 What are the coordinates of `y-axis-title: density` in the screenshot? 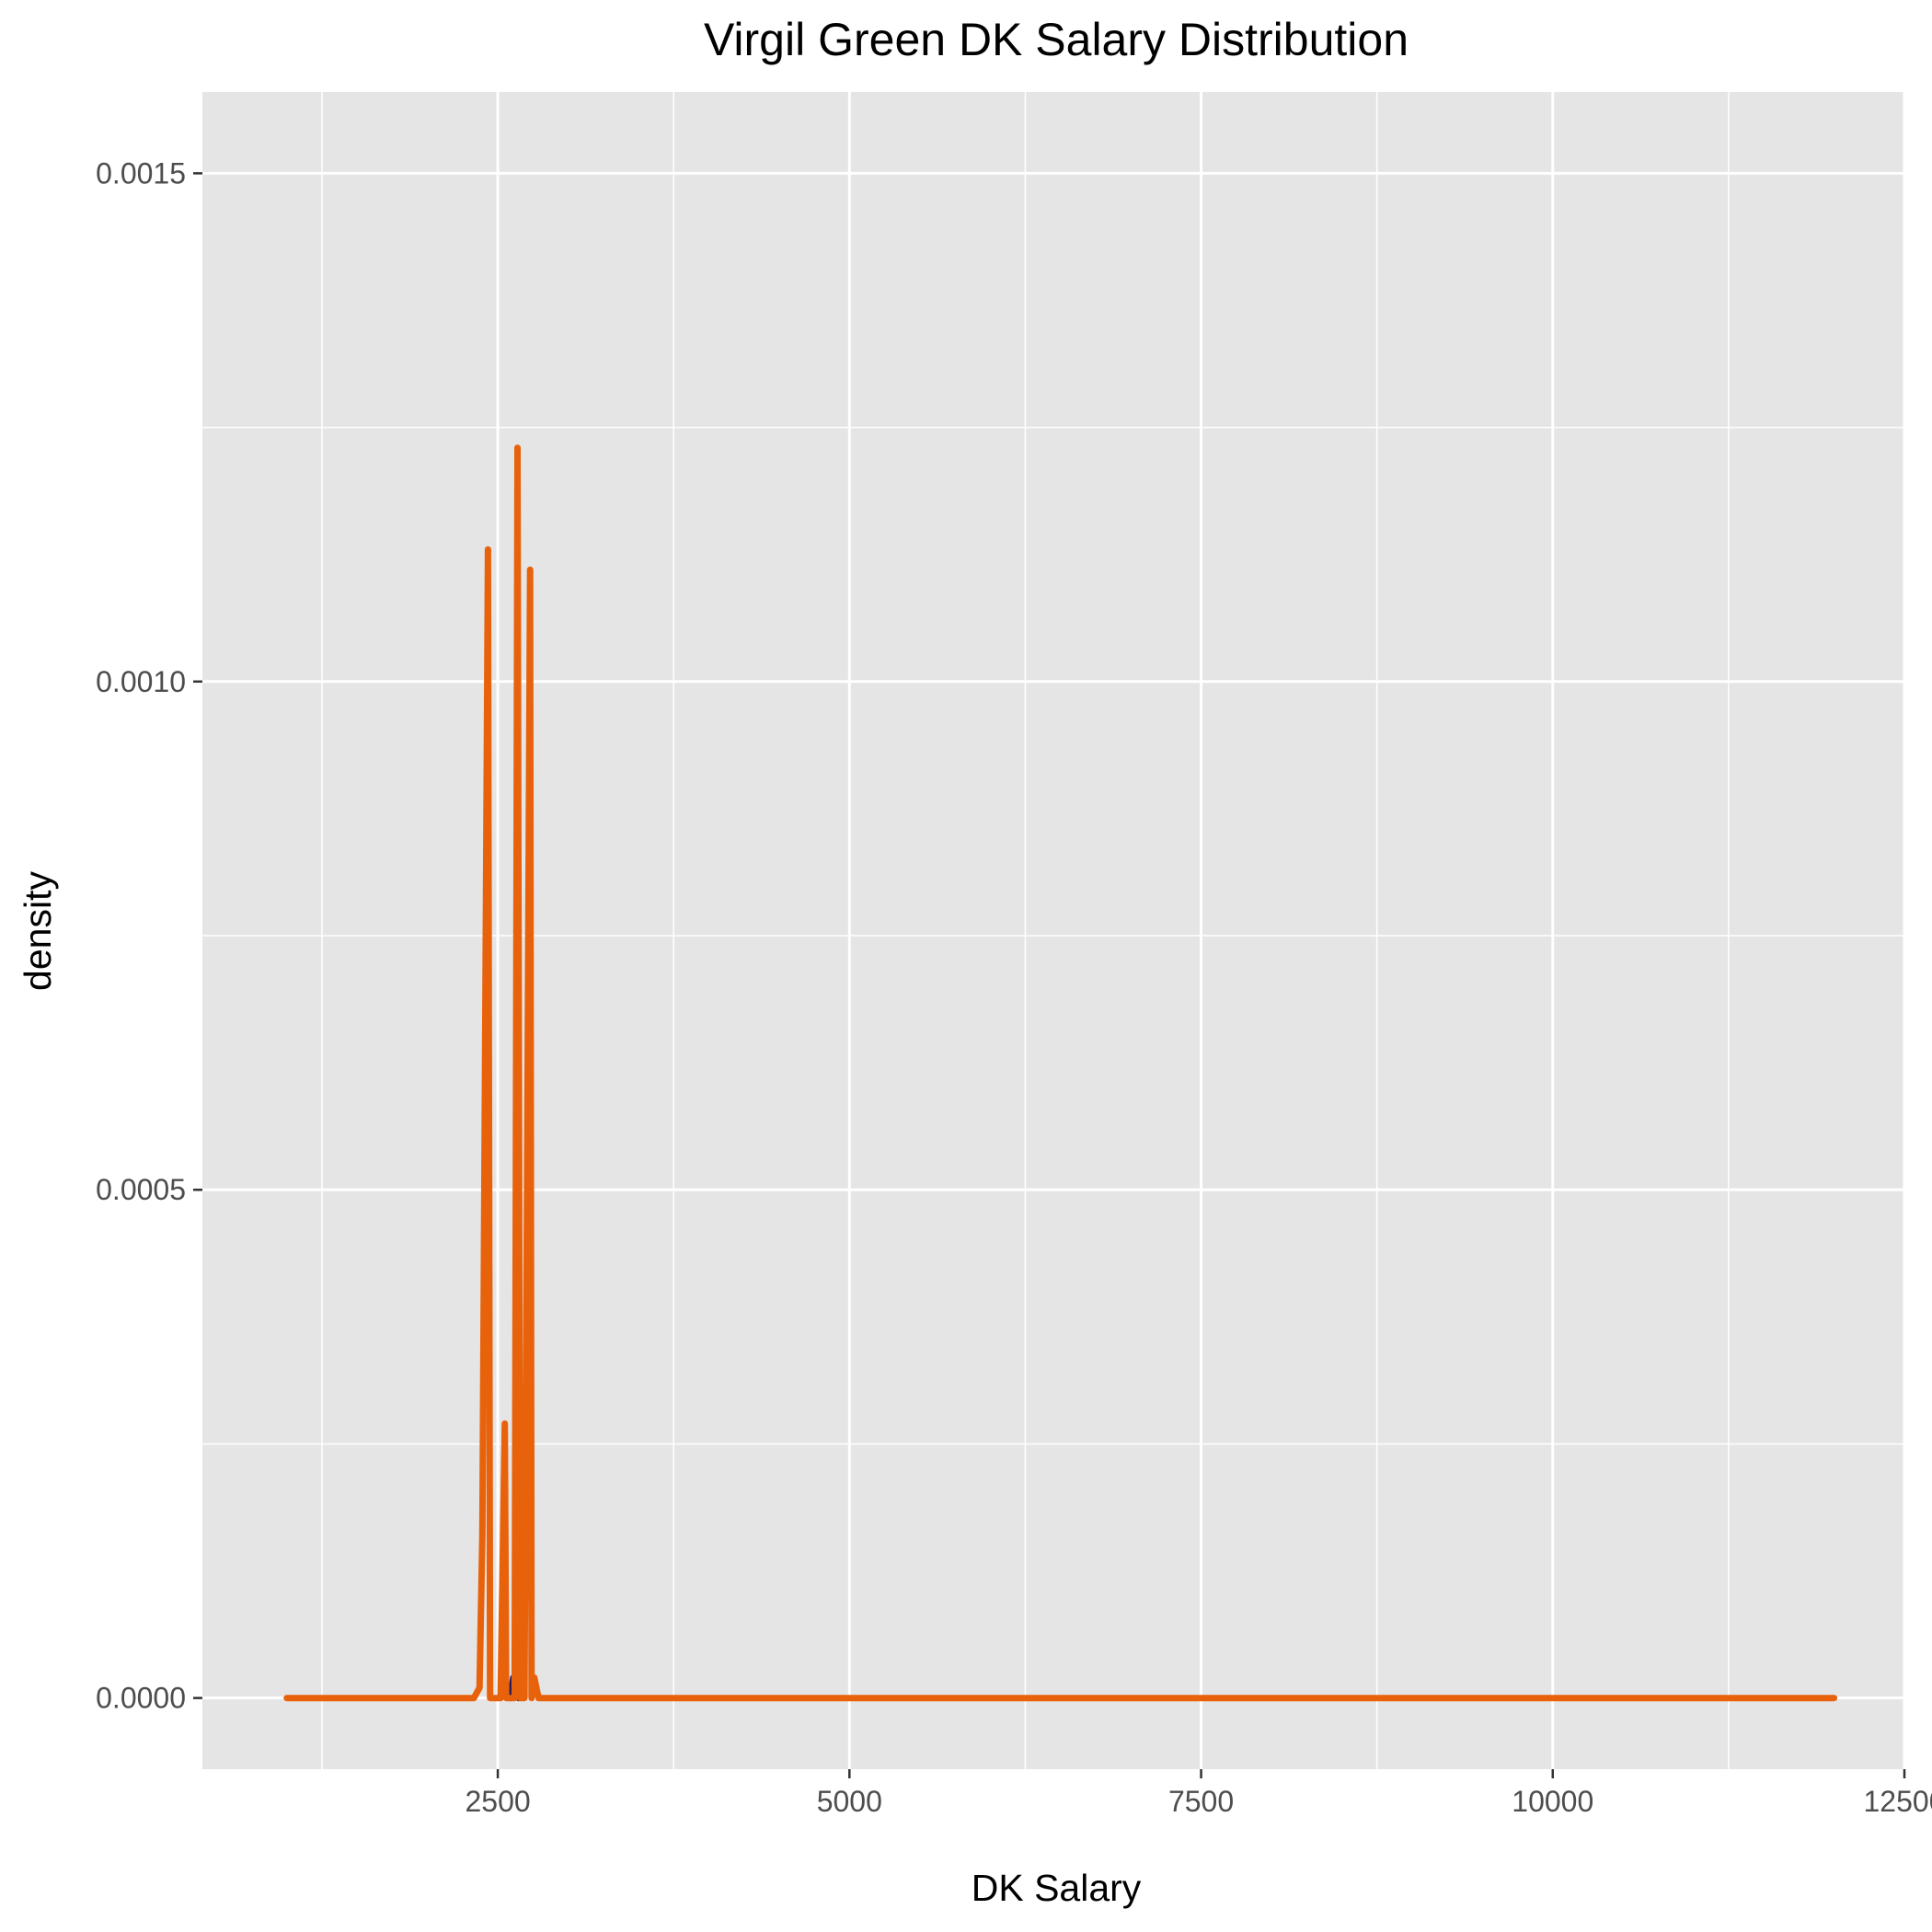 It's located at (38, 931).